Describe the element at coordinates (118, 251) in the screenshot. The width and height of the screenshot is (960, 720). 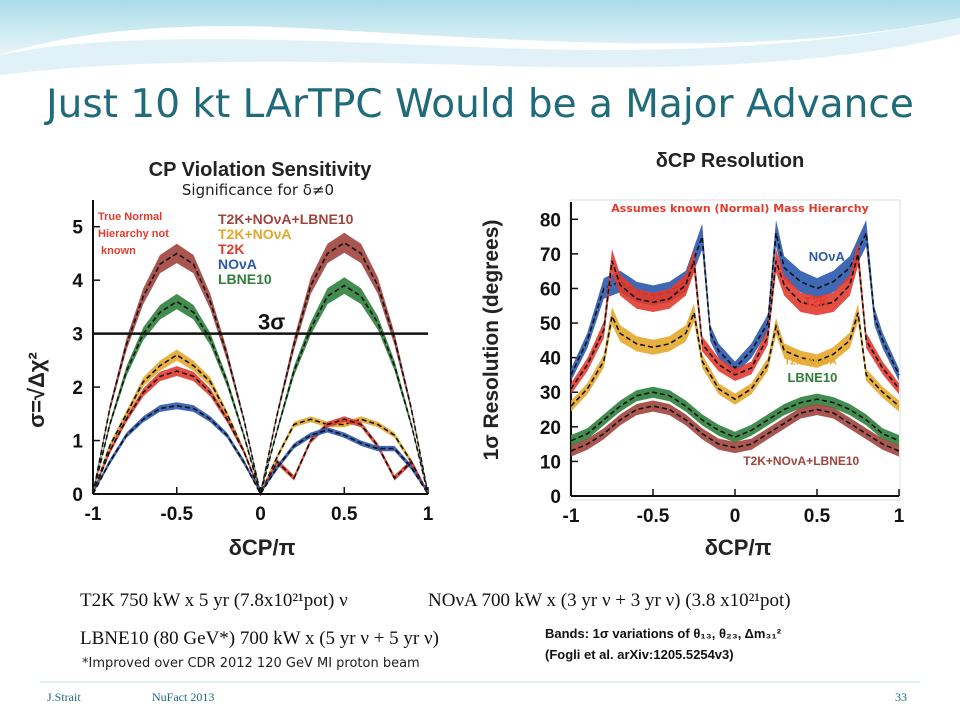
I see `annotation-line-3: known` at that location.